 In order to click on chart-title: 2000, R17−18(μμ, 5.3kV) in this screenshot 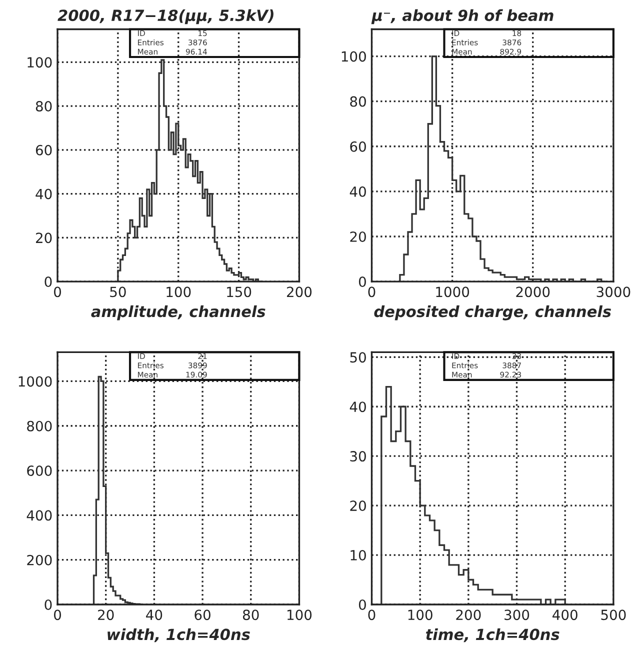, I will do `click(166, 16)`.